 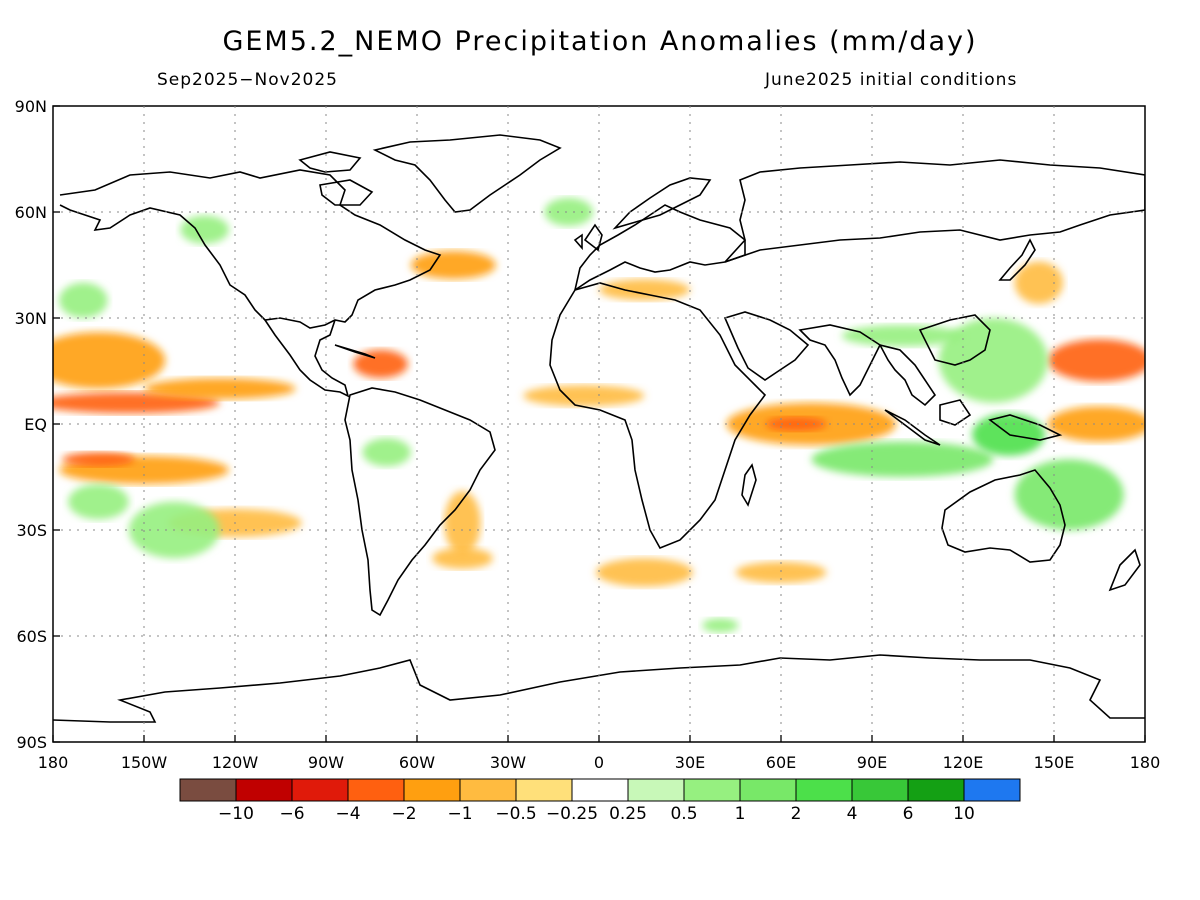 What do you see at coordinates (31, 742) in the screenshot?
I see `lat-tick-label: 90S` at bounding box center [31, 742].